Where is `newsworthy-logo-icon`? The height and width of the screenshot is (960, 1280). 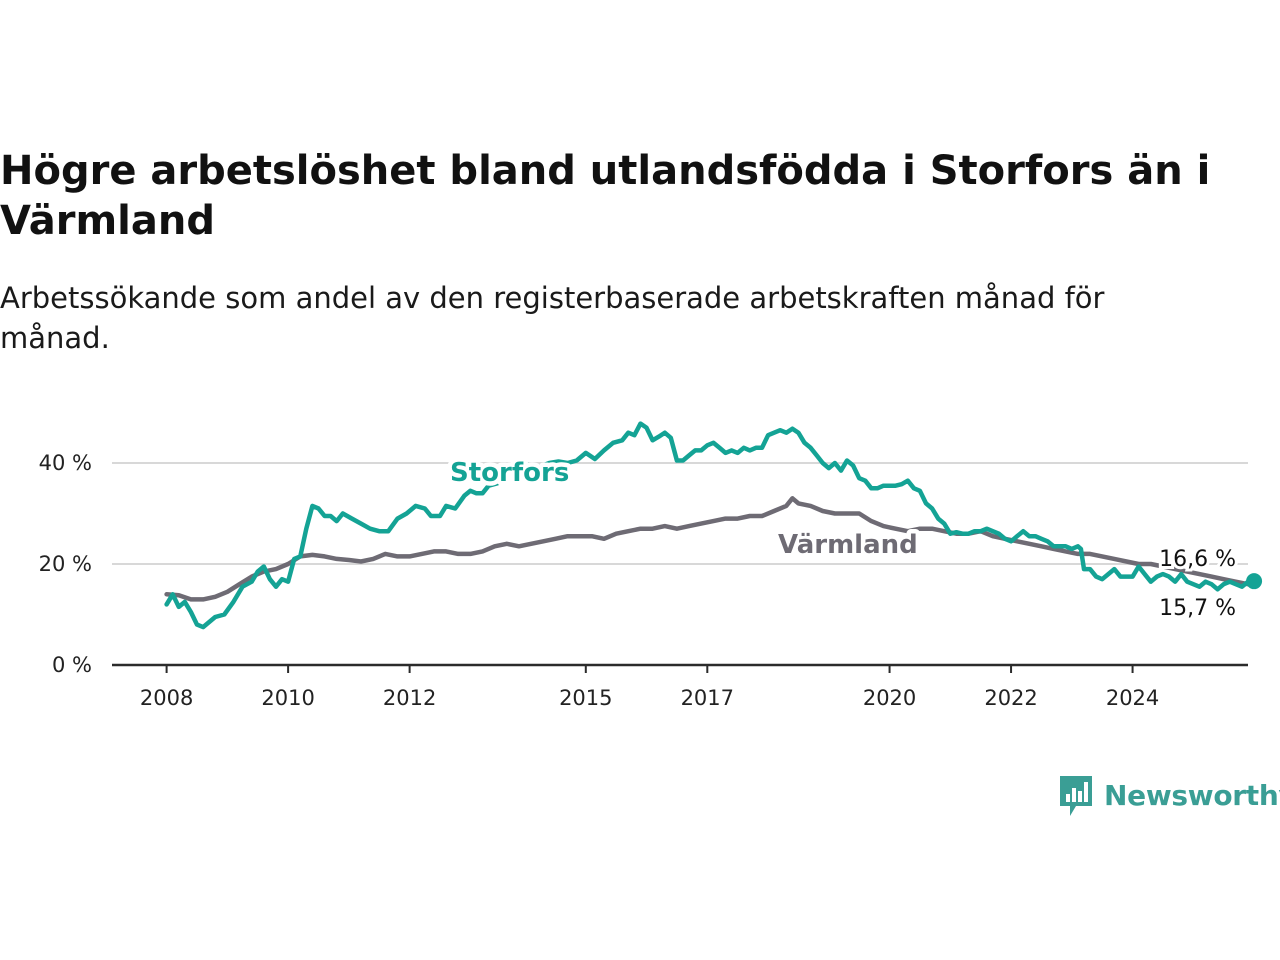 newsworthy-logo-icon is located at coordinates (1076, 796).